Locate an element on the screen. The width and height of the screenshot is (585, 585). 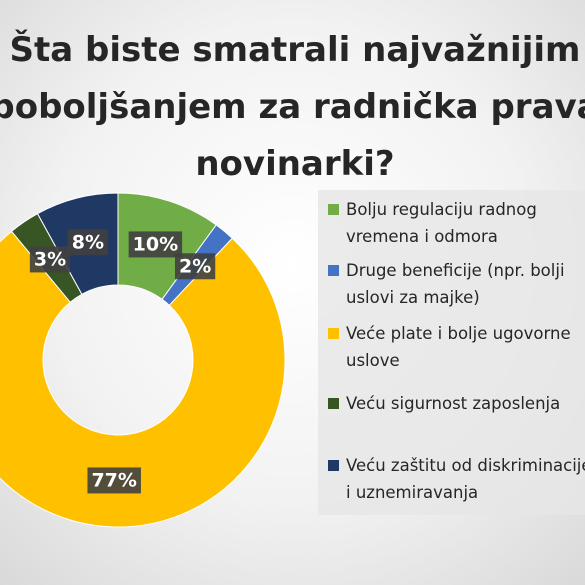
value-label: 77% is located at coordinates (113, 480).